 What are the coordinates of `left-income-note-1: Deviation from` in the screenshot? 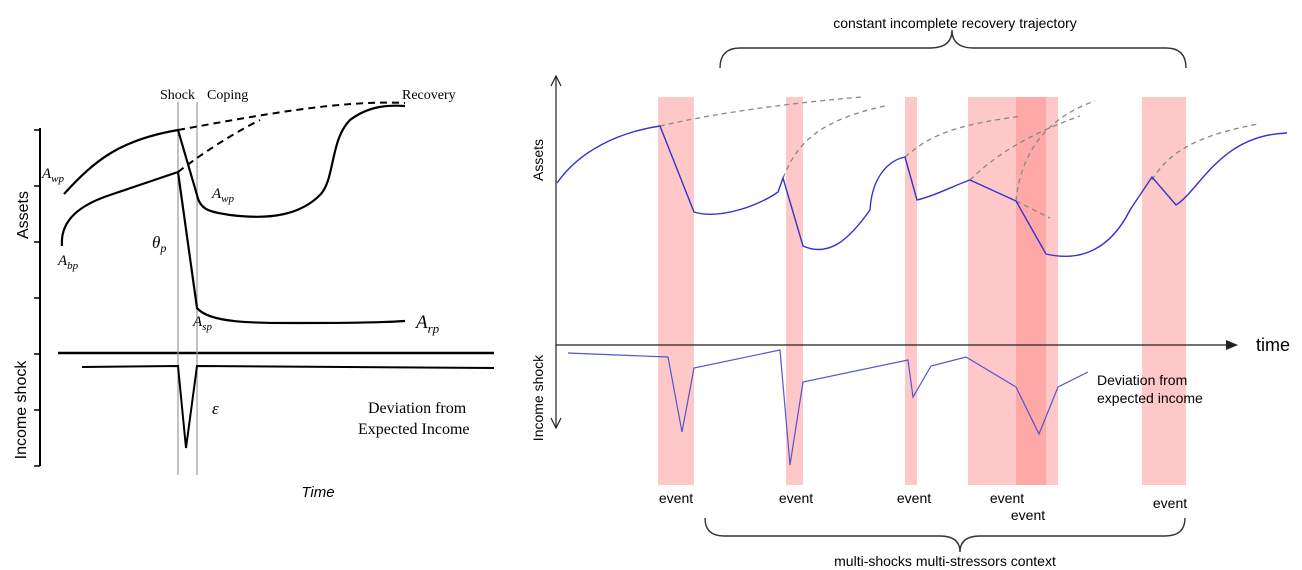 It's located at (417, 408).